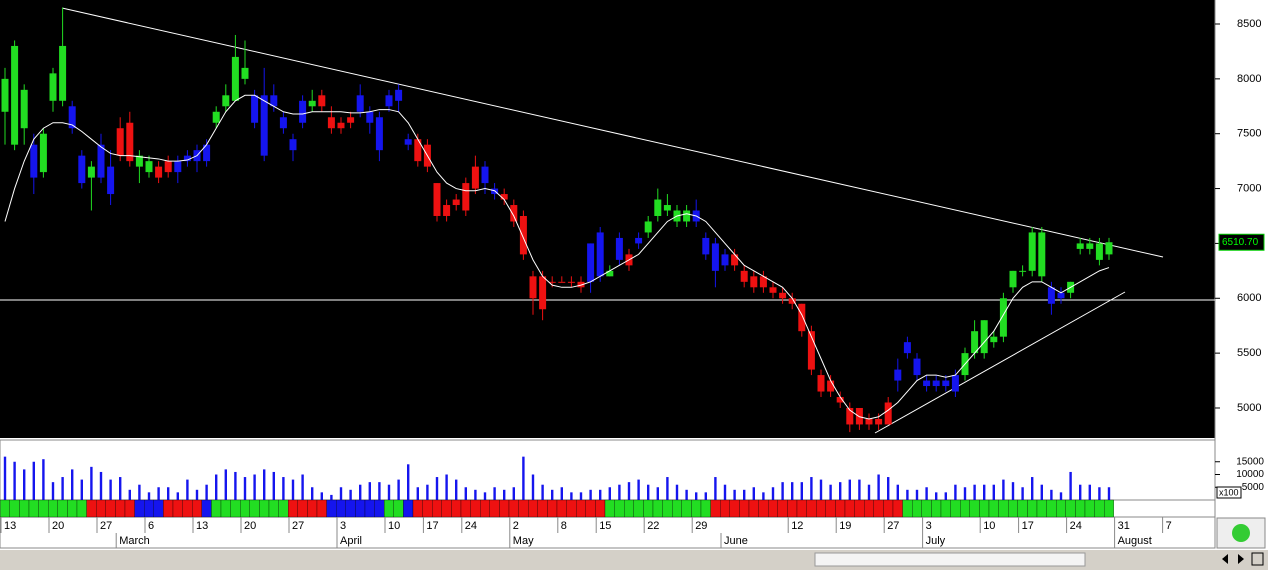 This screenshot has height=570, width=1268. What do you see at coordinates (605, 526) in the screenshot?
I see `date-label: 15` at bounding box center [605, 526].